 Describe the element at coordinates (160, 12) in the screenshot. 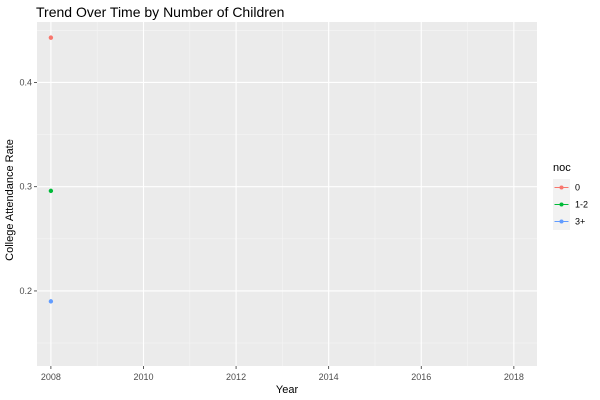

I see `chart-title: Trend Over Time by Number of Children` at that location.